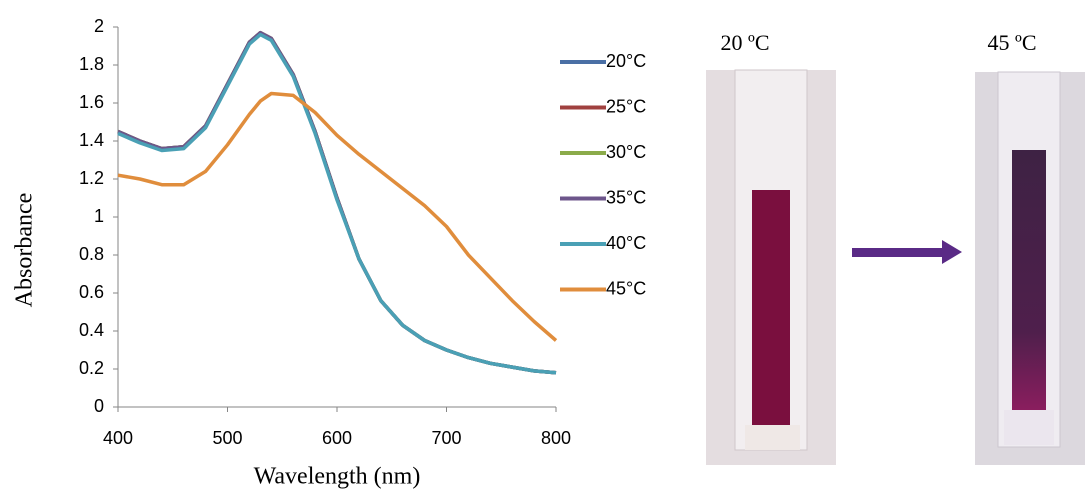 This screenshot has width=1085, height=493. Describe the element at coordinates (91, 254) in the screenshot. I see `y-tick-label: 0.8` at that location.